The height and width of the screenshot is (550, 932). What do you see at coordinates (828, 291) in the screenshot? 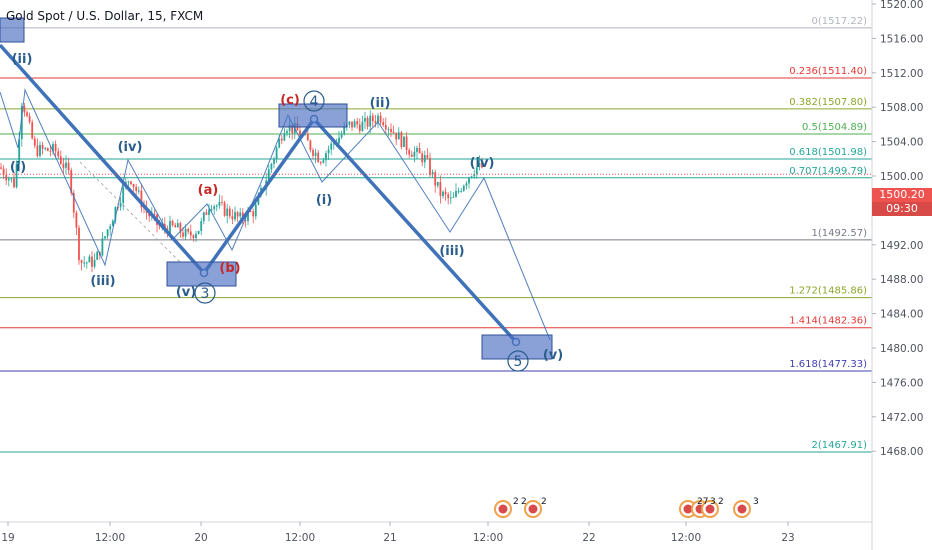
I see `fib-level-label: 1.272(1485.86)` at bounding box center [828, 291].